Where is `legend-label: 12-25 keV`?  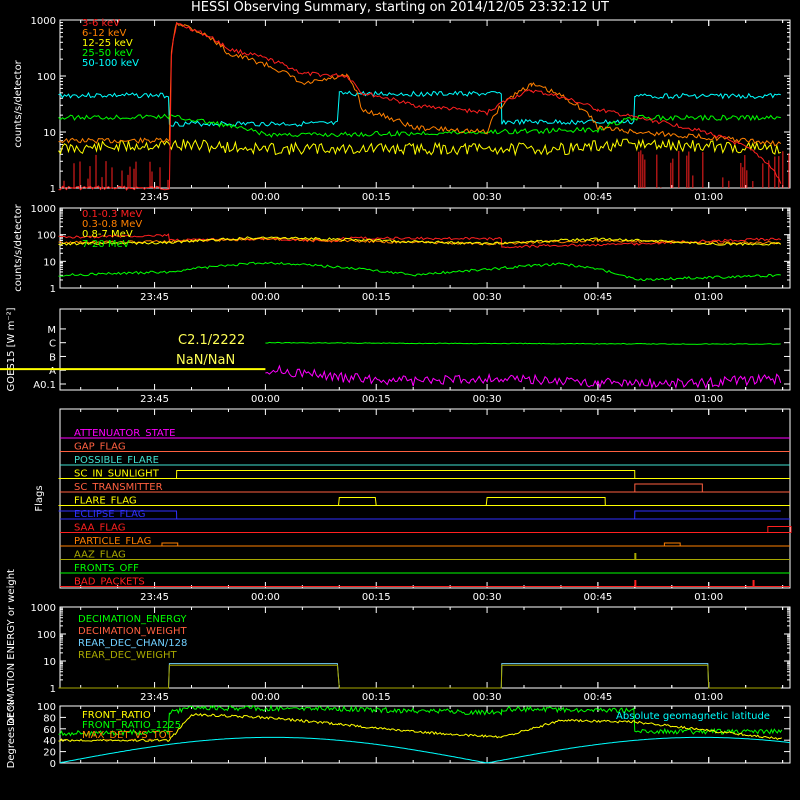
legend-label: 12-25 keV is located at coordinates (107, 43).